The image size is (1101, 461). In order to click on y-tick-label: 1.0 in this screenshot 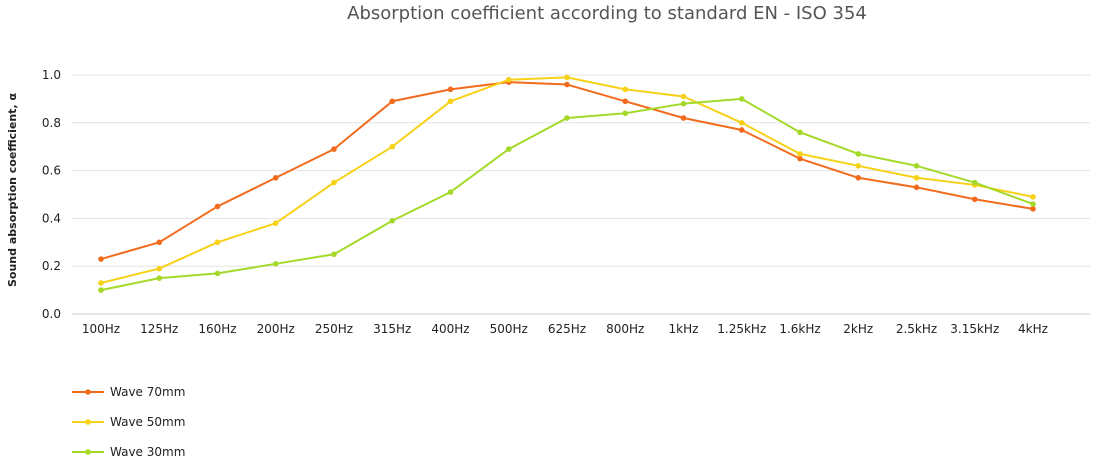, I will do `click(51, 75)`.